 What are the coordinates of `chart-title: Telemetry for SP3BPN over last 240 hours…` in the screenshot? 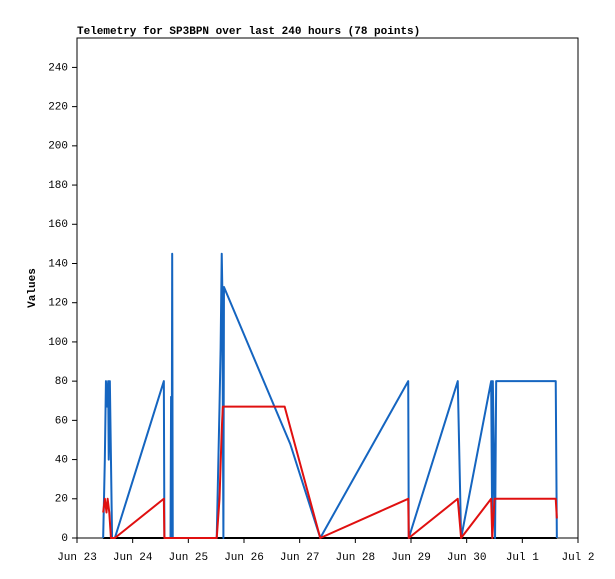 It's located at (248, 32).